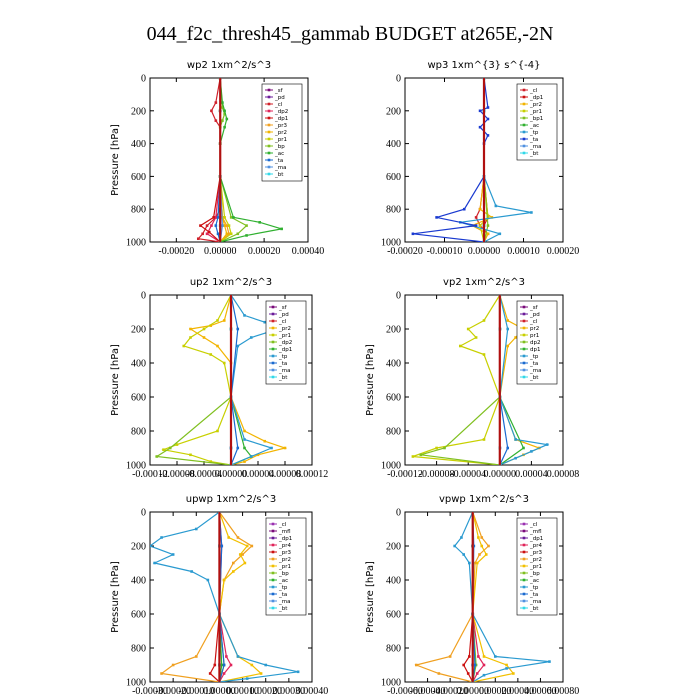 Image resolution: width=700 pixels, height=700 pixels. I want to click on legend-label: _pr3, so click(281, 126).